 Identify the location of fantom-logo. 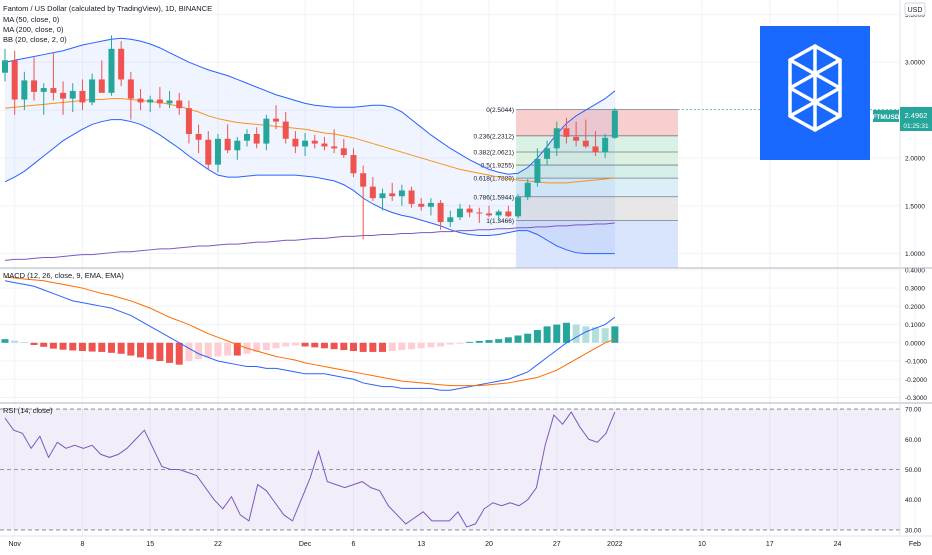
(815, 93).